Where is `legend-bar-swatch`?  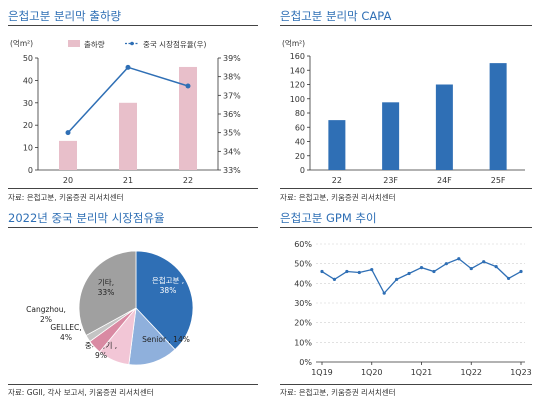 legend-bar-swatch is located at coordinates (74, 43).